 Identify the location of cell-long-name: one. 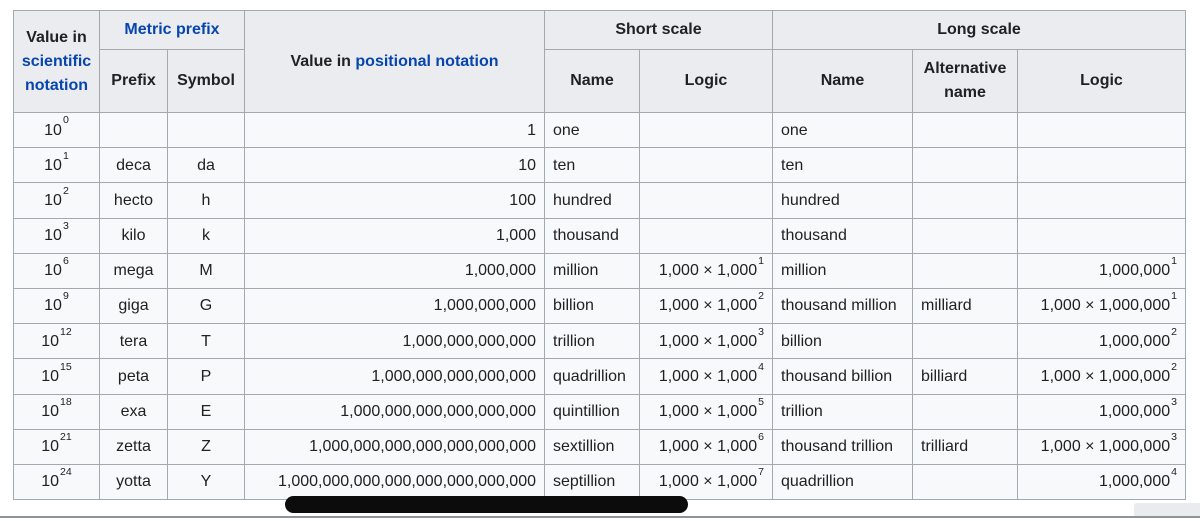
(842, 130).